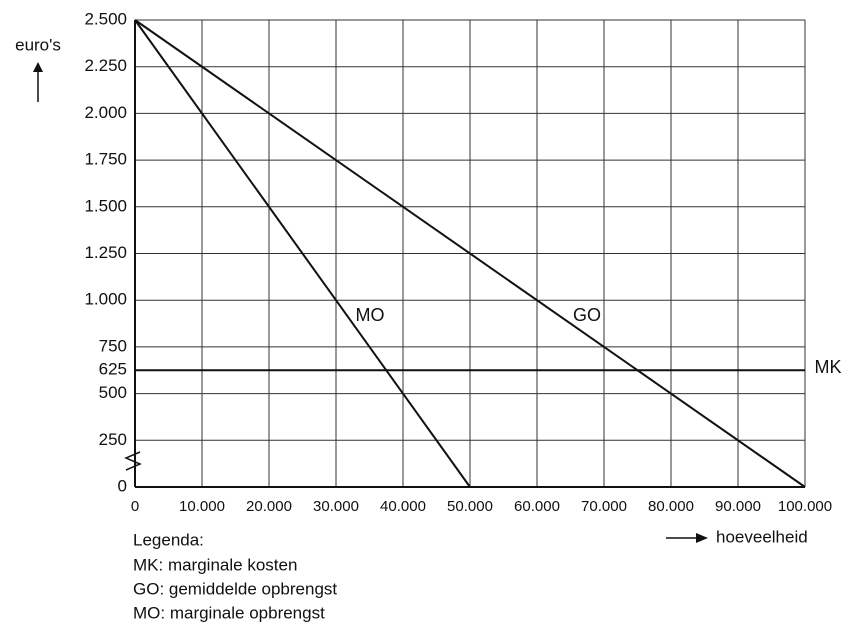  What do you see at coordinates (370, 315) in the screenshot?
I see `series-label: MO` at bounding box center [370, 315].